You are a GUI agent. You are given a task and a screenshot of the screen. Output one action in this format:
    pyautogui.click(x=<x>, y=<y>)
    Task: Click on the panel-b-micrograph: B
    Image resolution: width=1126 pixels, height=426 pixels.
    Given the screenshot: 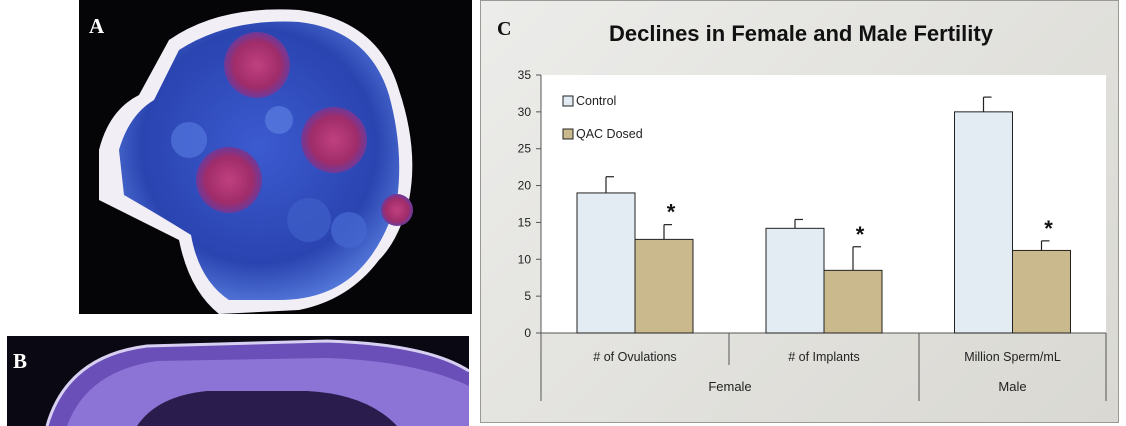 What is the action you would take?
    pyautogui.click(x=238, y=381)
    